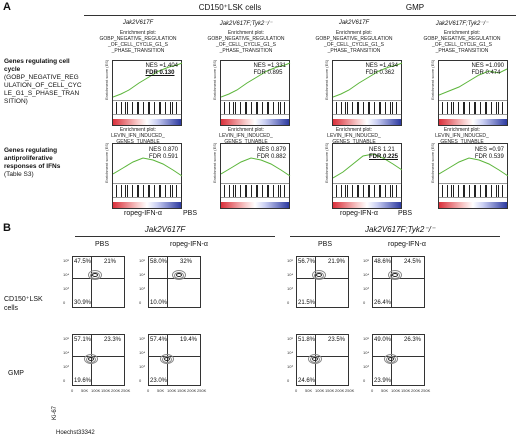 The width and height of the screenshot is (520, 443). I want to click on nes-value: NES 0.870, so click(163, 150).